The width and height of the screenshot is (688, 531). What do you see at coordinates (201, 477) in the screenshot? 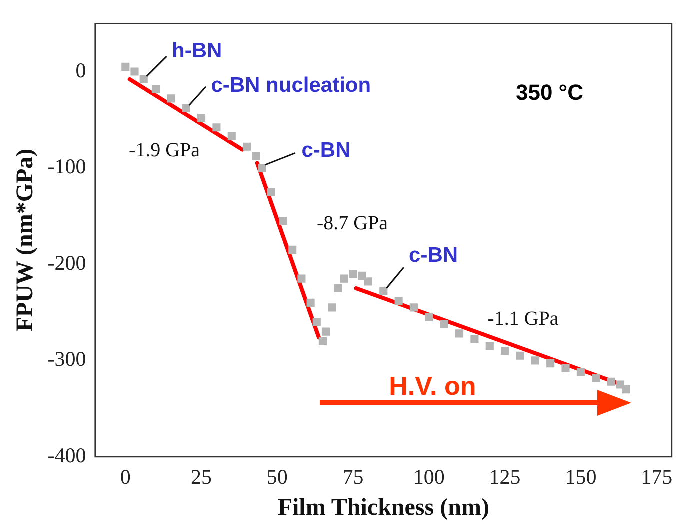
I see `x-tick-label: 25` at bounding box center [201, 477].